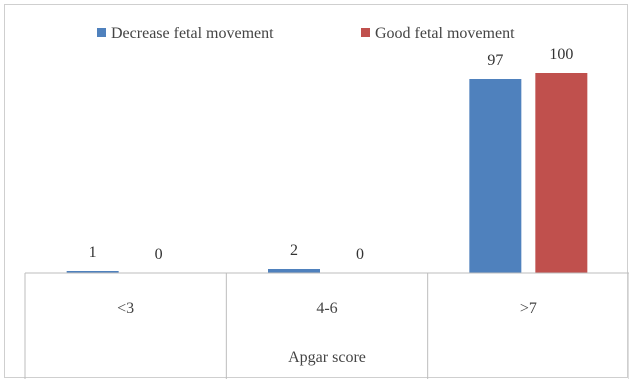  I want to click on data-label-good-fetal-movement-2: 0, so click(360, 254).